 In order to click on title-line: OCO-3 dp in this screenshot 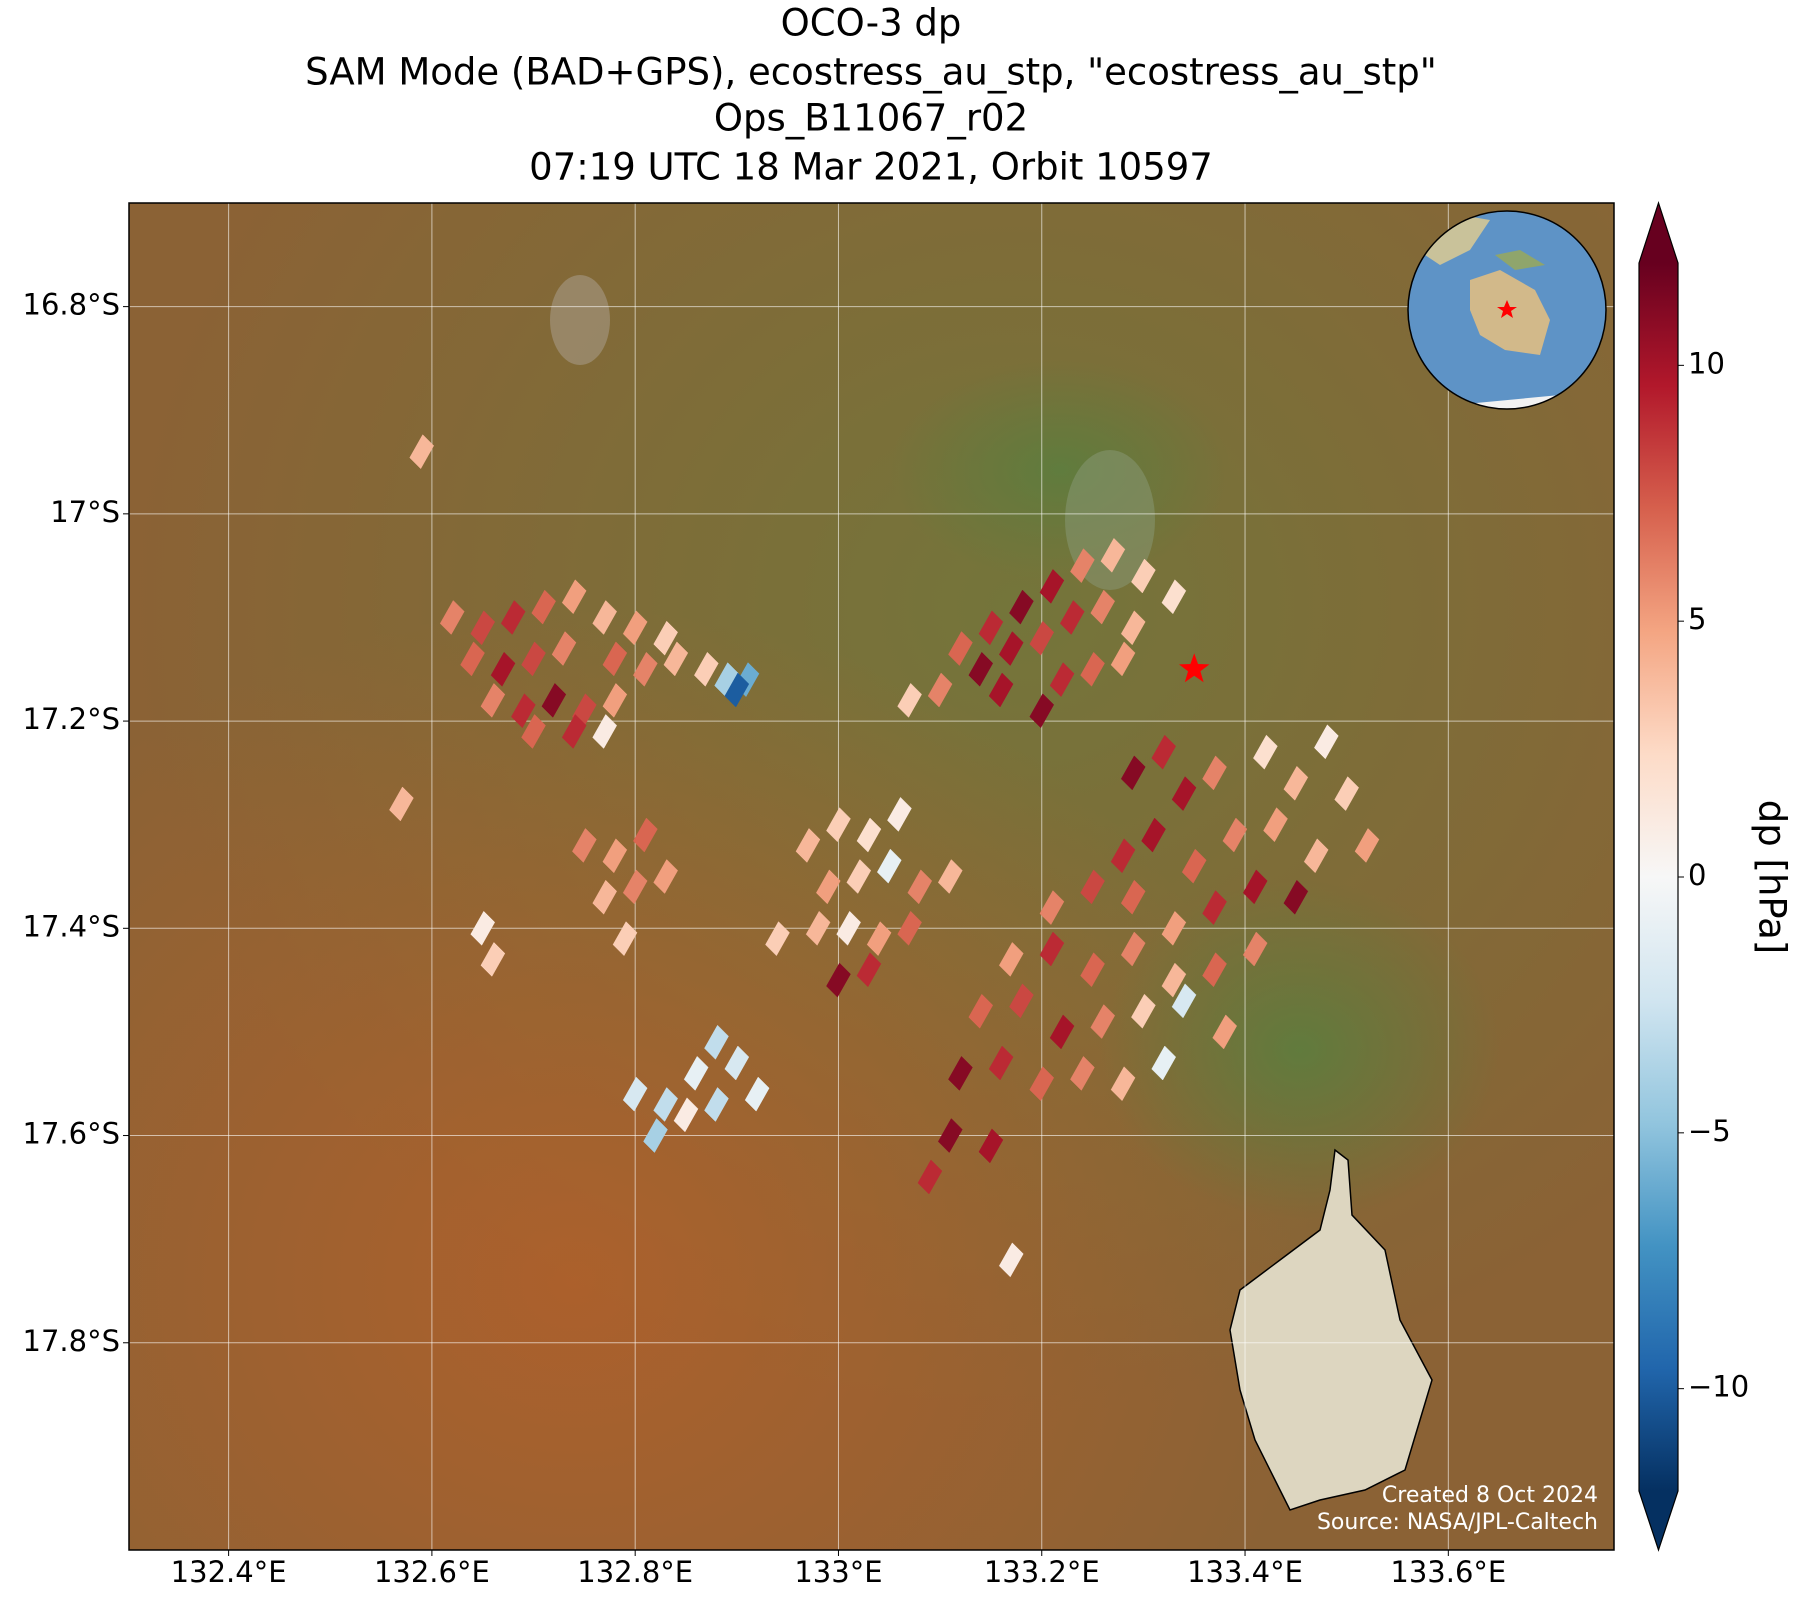, I will do `click(871, 23)`.